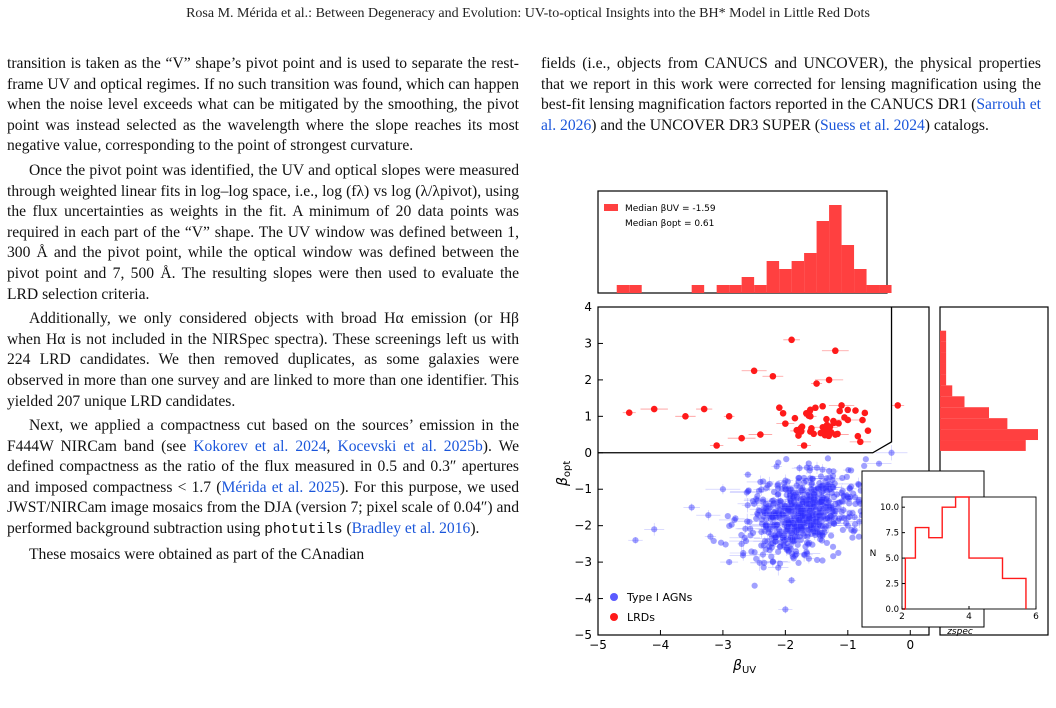 The image size is (1056, 708). Describe the element at coordinates (588, 307) in the screenshot. I see `y-tick-label: 4` at that location.